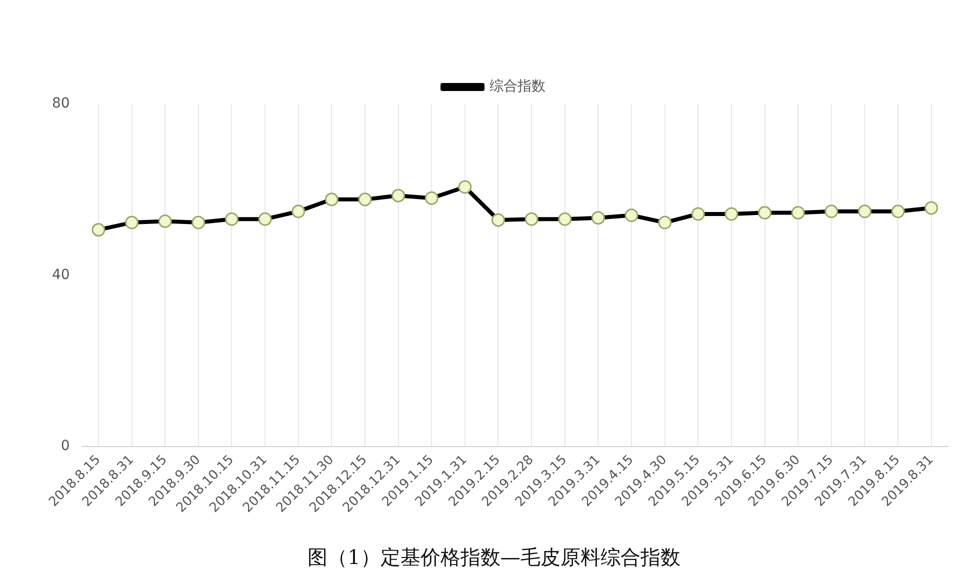  What do you see at coordinates (65, 446) in the screenshot?
I see `y-tick-label: 0` at bounding box center [65, 446].